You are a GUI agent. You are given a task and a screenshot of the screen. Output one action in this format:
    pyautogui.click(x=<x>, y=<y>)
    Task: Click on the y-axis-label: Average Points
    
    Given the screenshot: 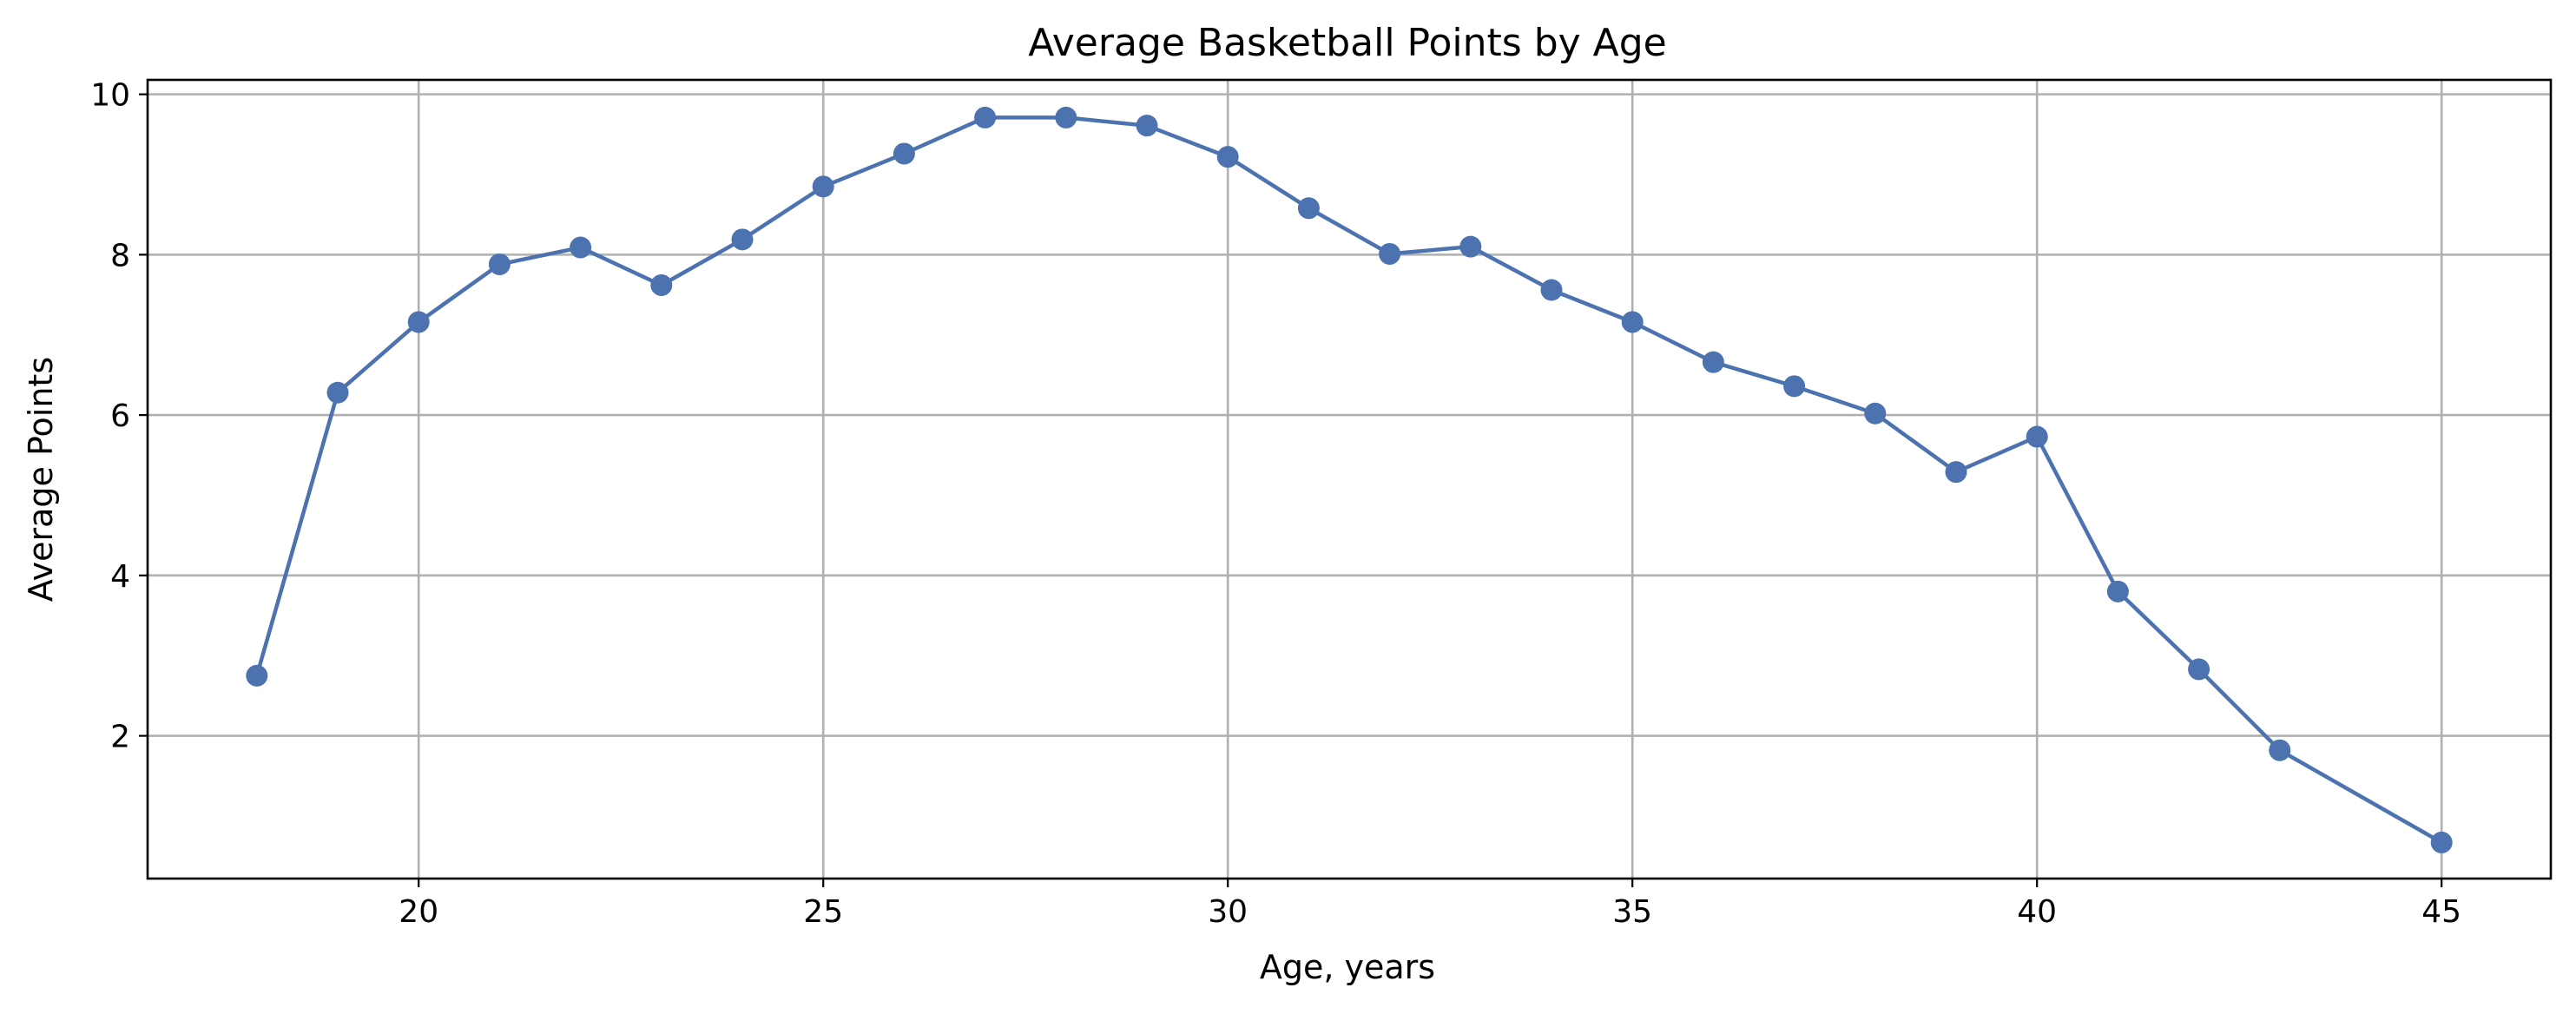 What is the action you would take?
    pyautogui.click(x=41, y=479)
    